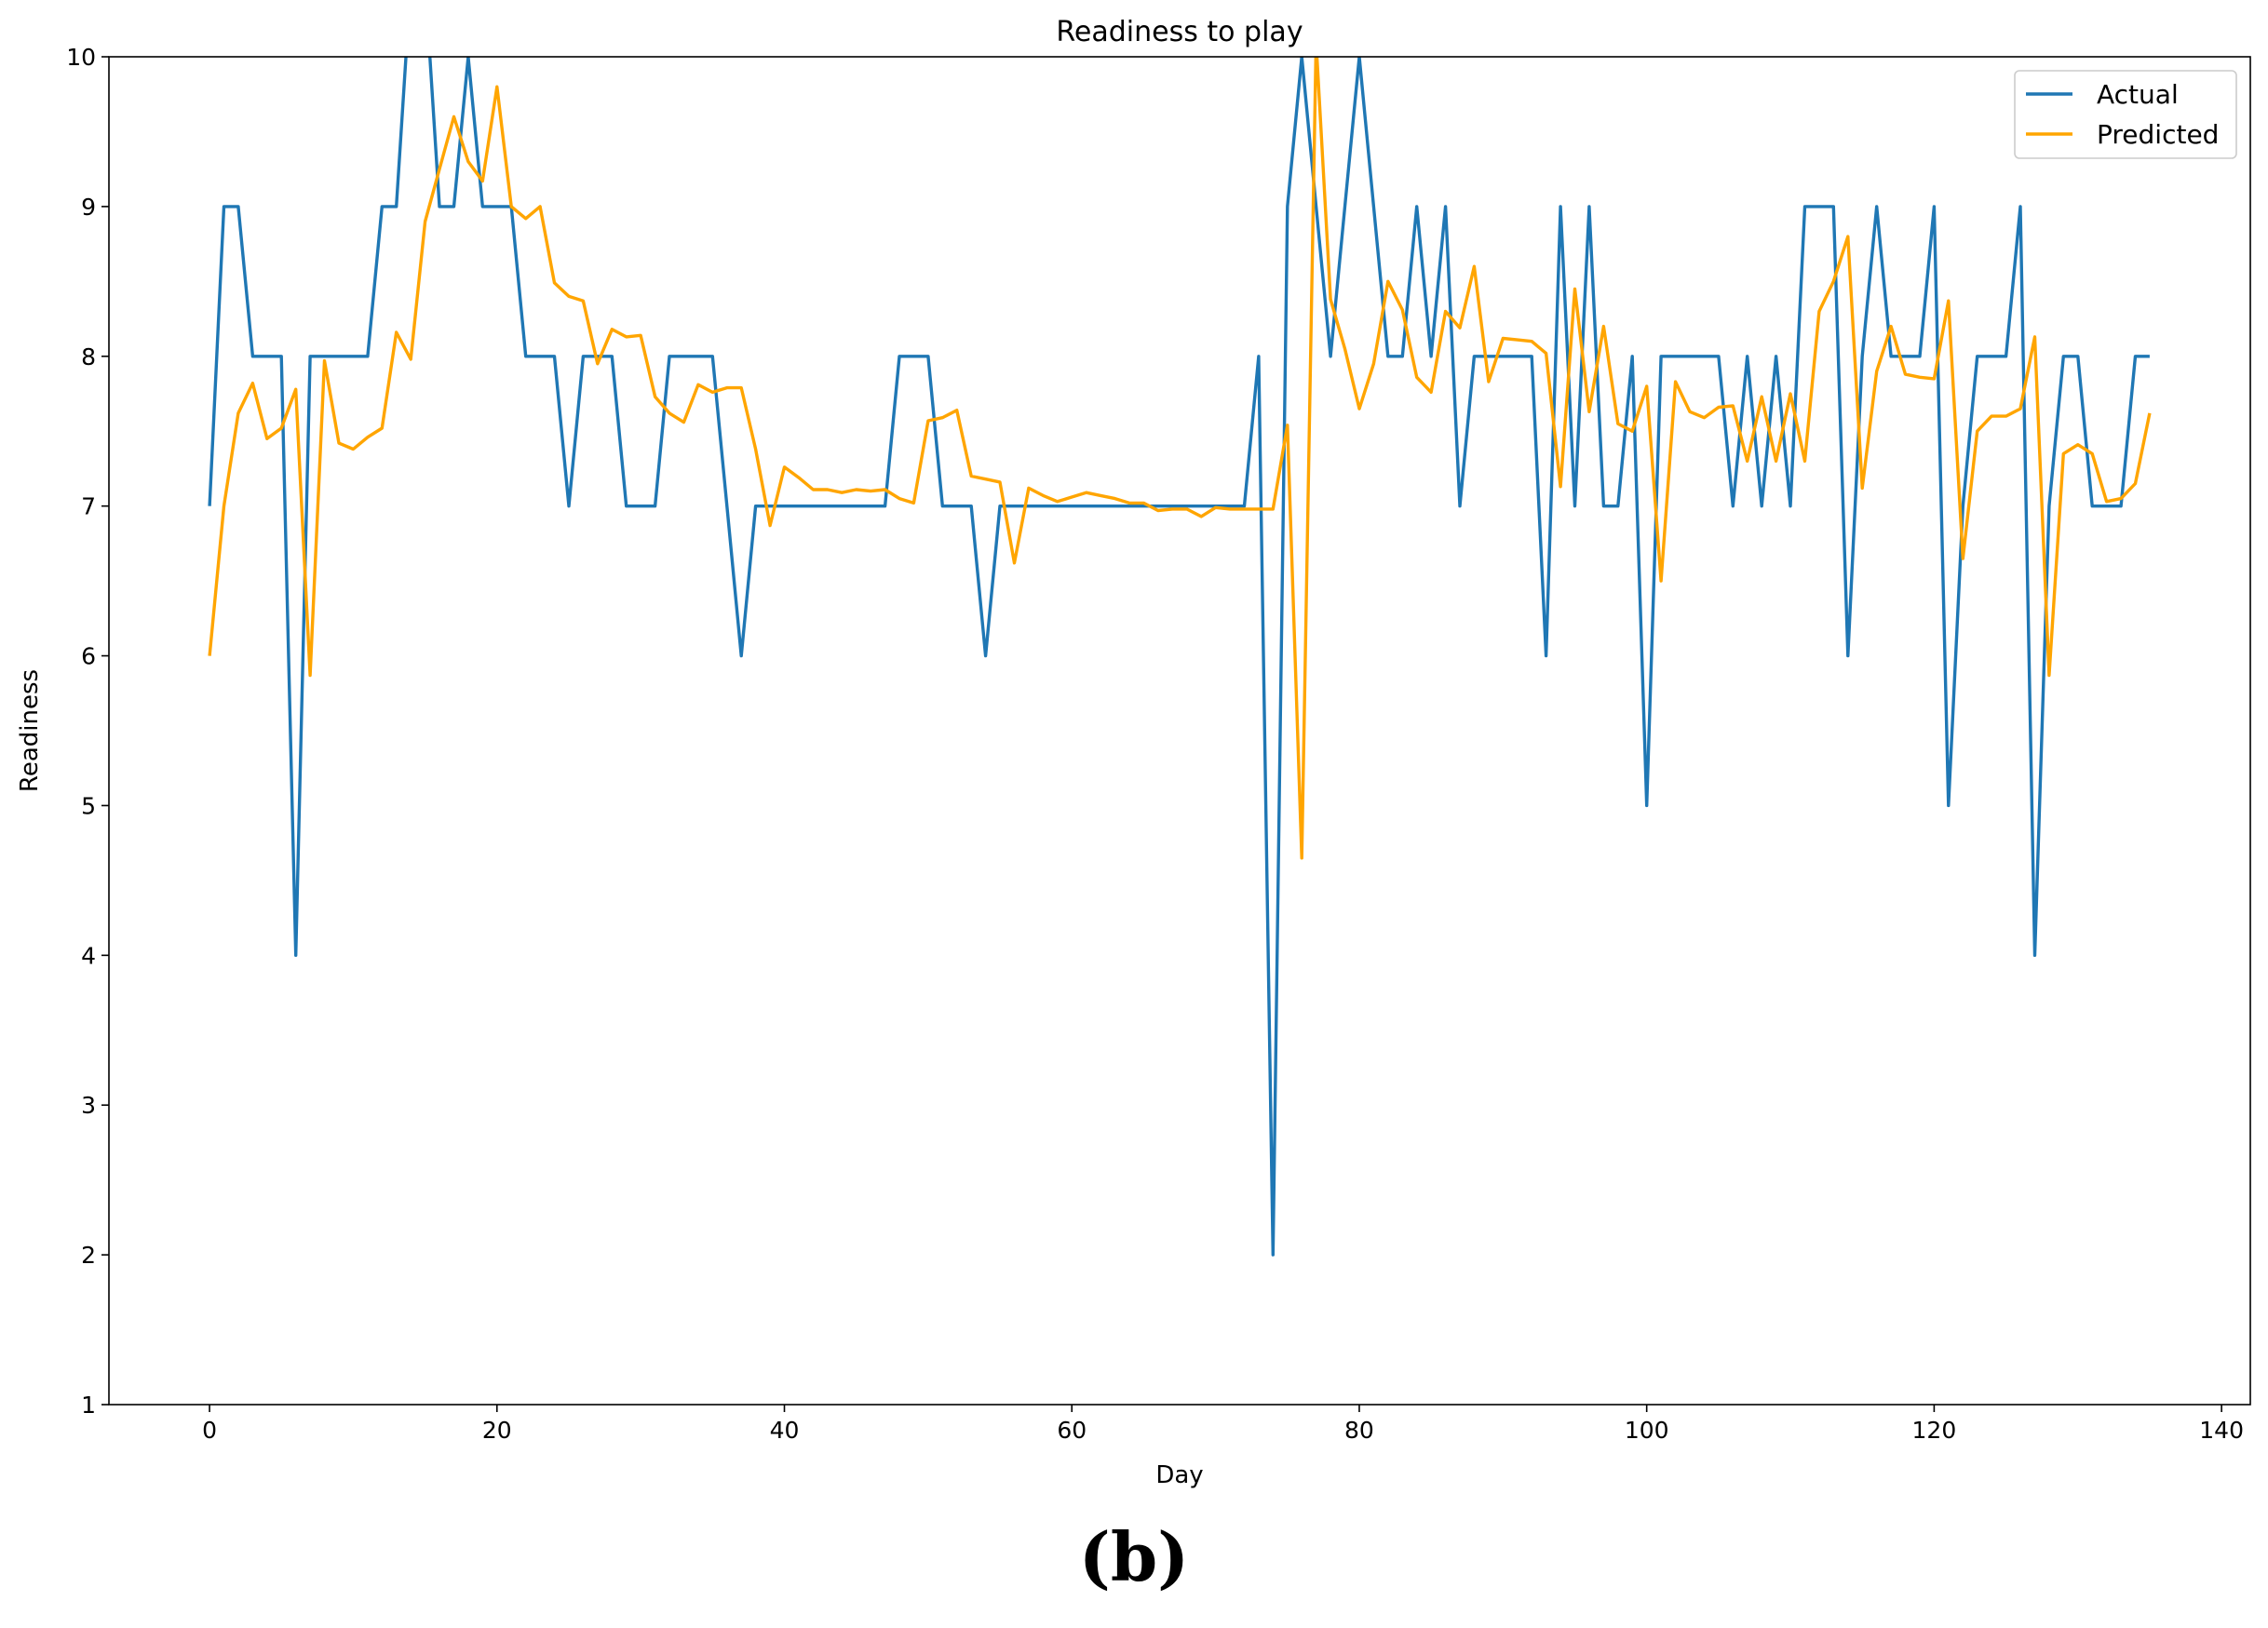  Describe the element at coordinates (497, 1431) in the screenshot. I see `x-tick-label: 20` at that location.